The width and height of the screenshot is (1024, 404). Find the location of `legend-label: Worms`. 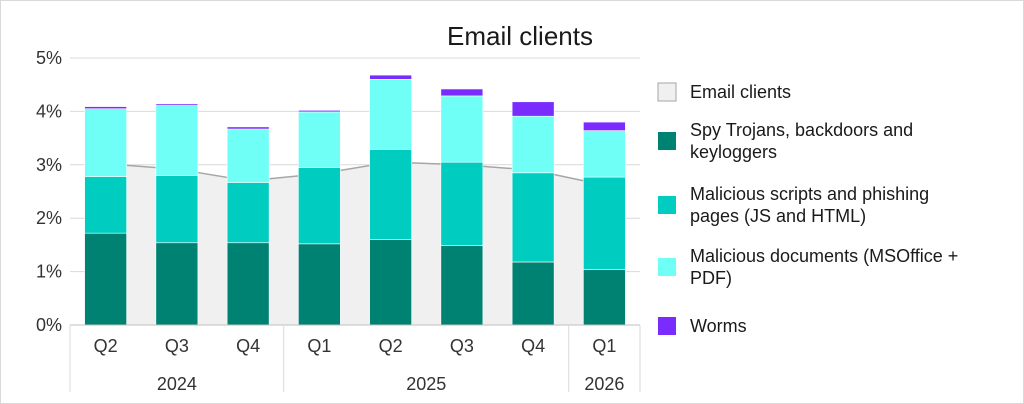

legend-label: Worms is located at coordinates (718, 326).